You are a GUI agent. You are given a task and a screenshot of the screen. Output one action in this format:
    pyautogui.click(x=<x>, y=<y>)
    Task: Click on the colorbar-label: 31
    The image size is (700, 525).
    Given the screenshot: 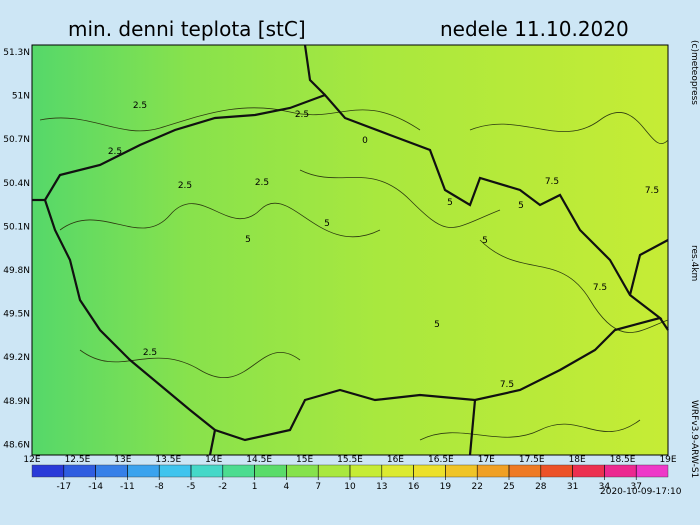 What is the action you would take?
    pyautogui.click(x=572, y=487)
    